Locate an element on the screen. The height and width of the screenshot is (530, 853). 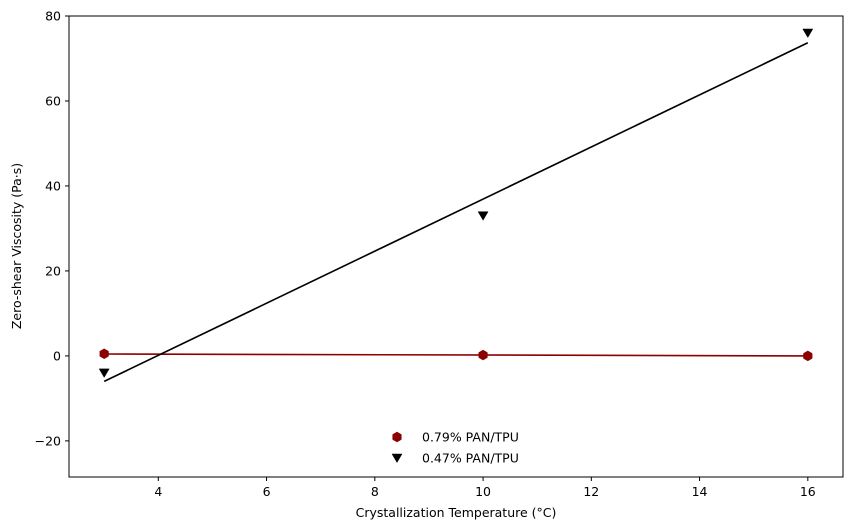
x-tick-label: 10 is located at coordinates (483, 491).